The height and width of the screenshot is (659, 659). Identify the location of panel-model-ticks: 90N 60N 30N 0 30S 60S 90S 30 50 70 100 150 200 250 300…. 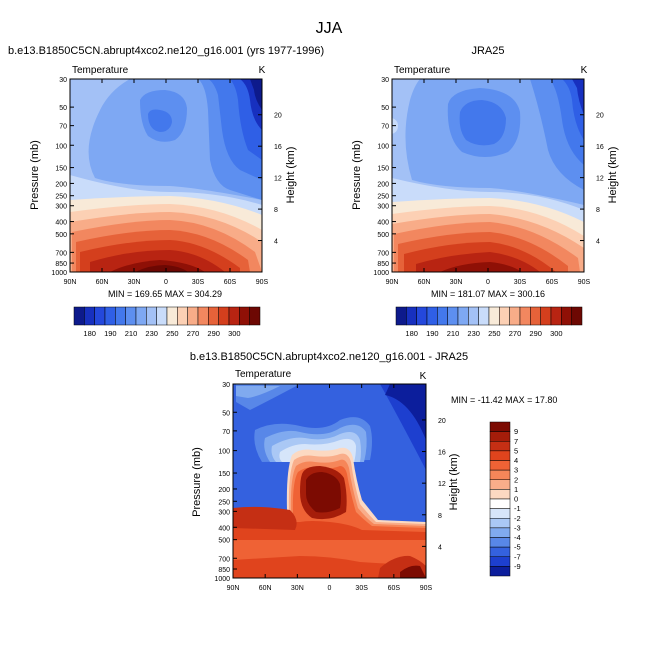
(166, 181).